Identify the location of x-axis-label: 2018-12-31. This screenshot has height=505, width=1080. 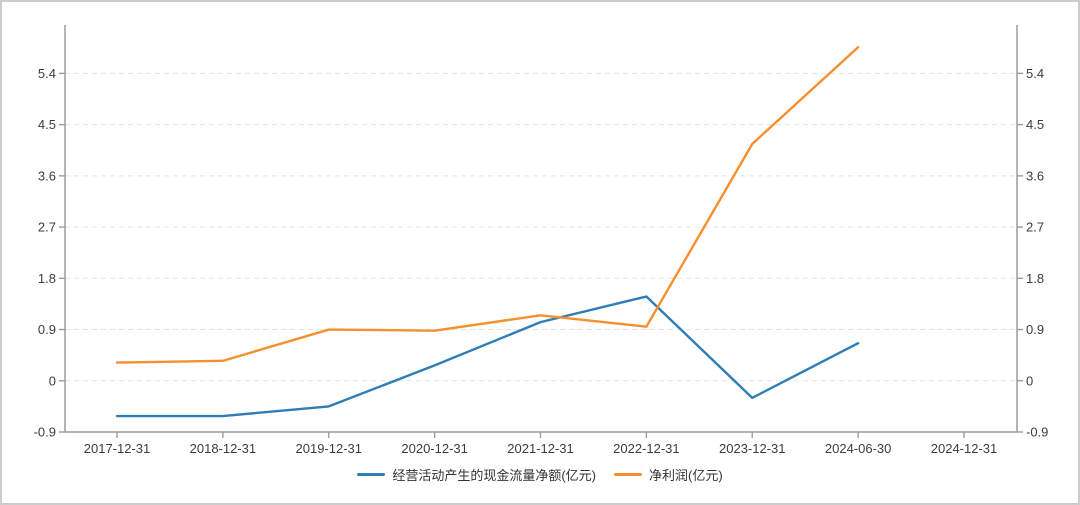
(223, 448).